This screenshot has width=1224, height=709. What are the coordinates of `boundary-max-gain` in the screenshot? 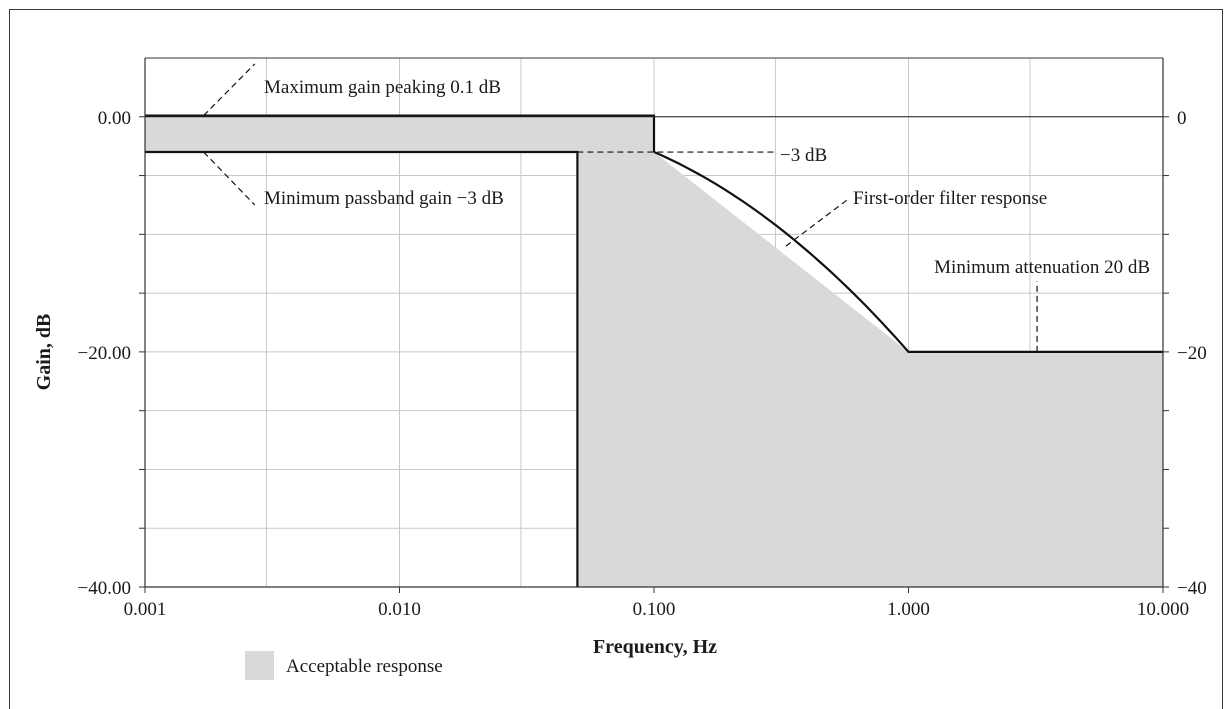 It's located at (400, 133).